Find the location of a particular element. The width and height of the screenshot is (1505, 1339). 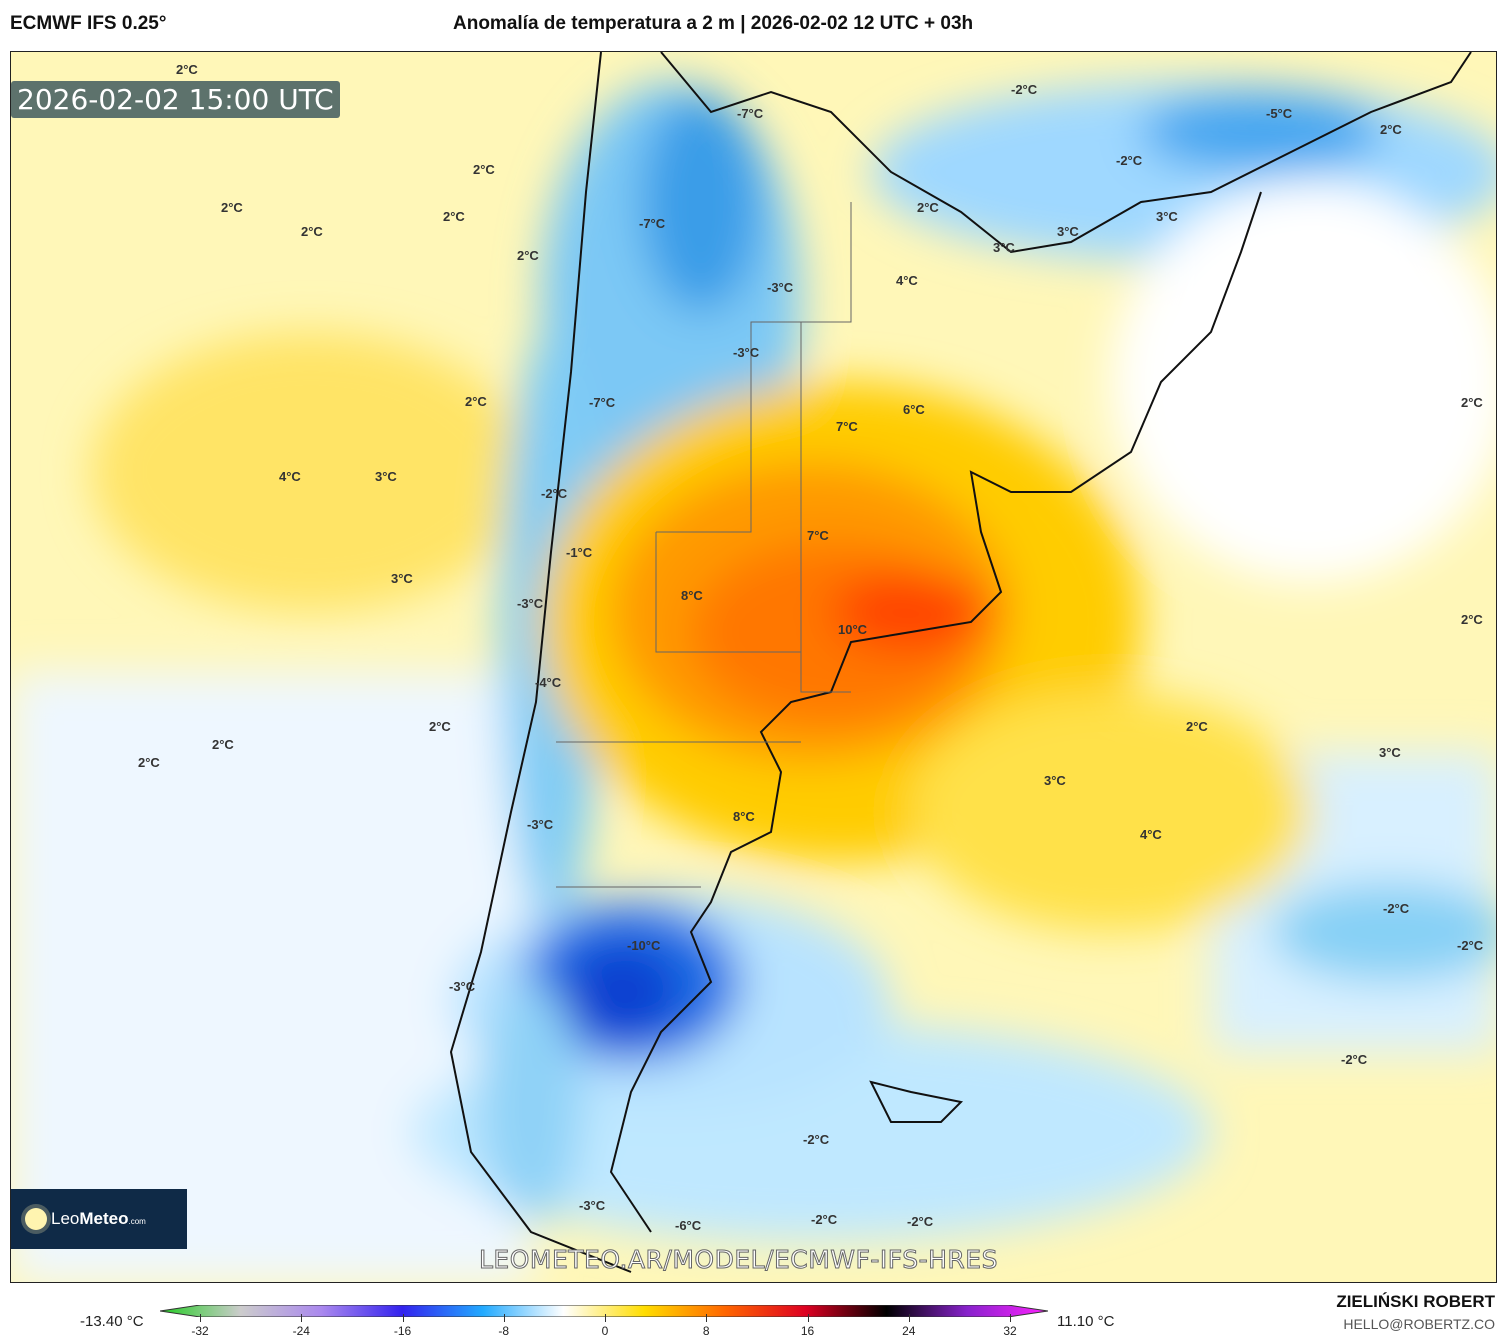

colorbar-tick-label: -16 is located at coordinates (402, 1331).